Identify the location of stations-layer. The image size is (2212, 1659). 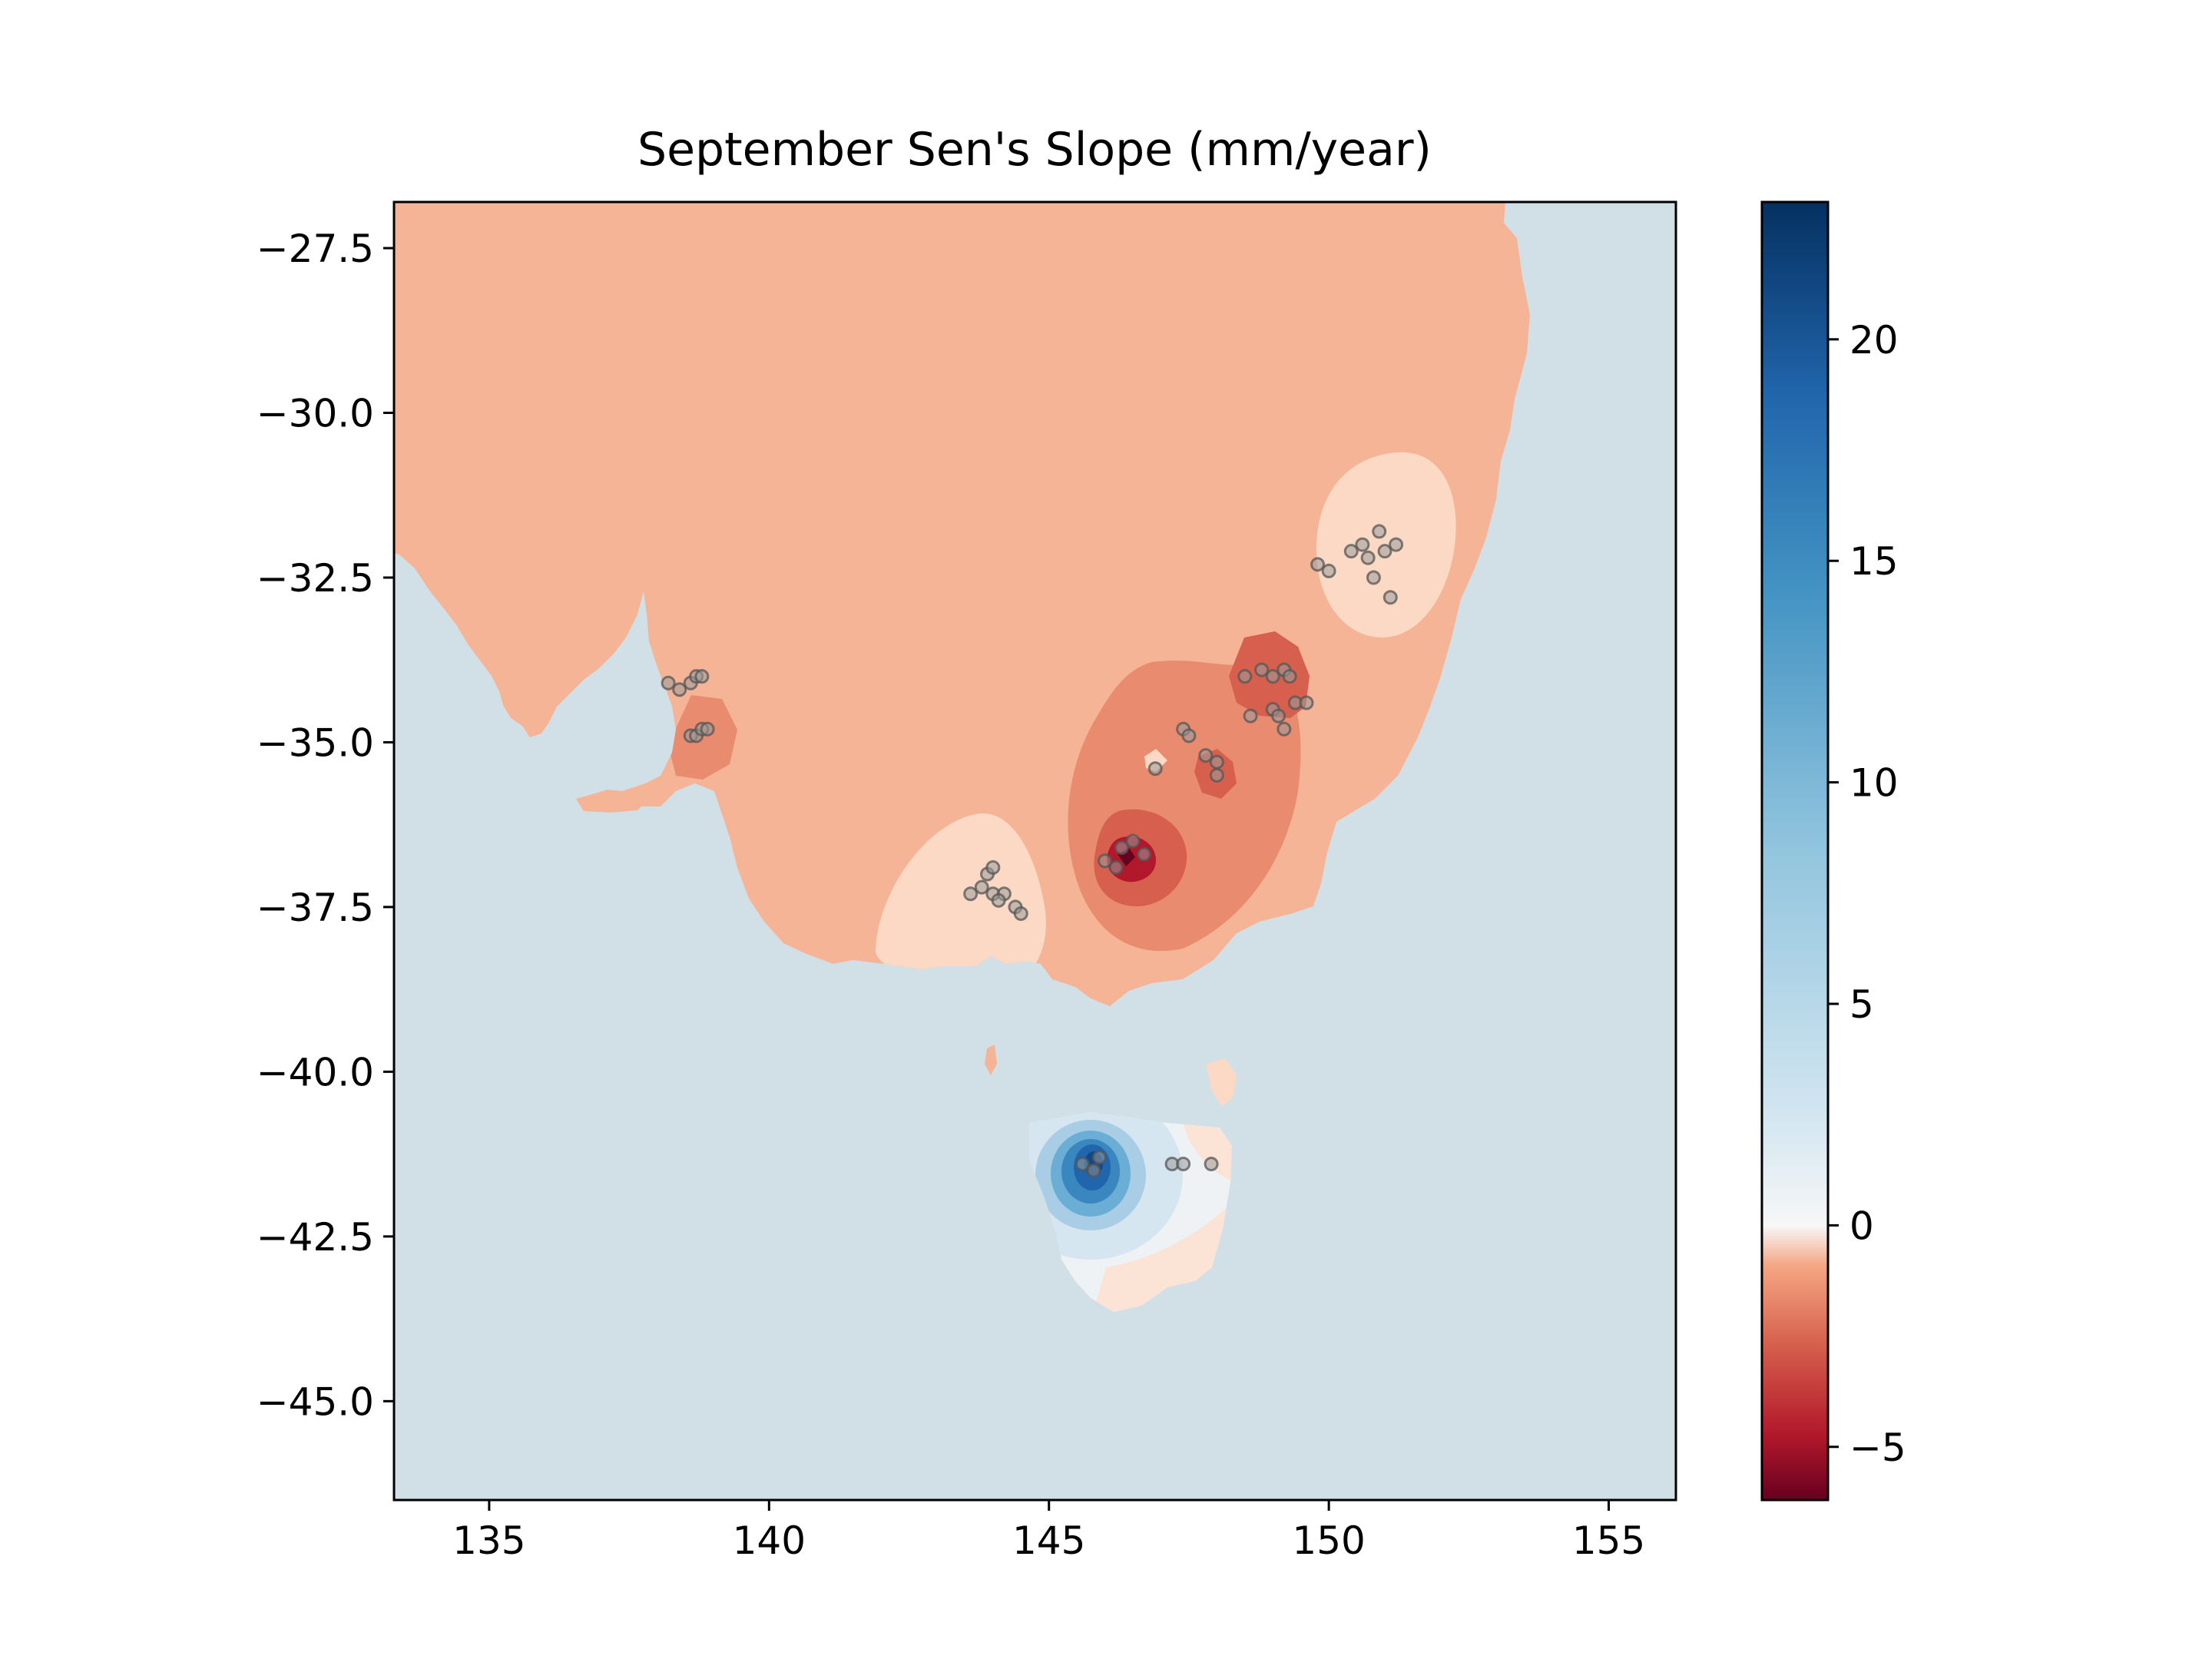
(1033, 851).